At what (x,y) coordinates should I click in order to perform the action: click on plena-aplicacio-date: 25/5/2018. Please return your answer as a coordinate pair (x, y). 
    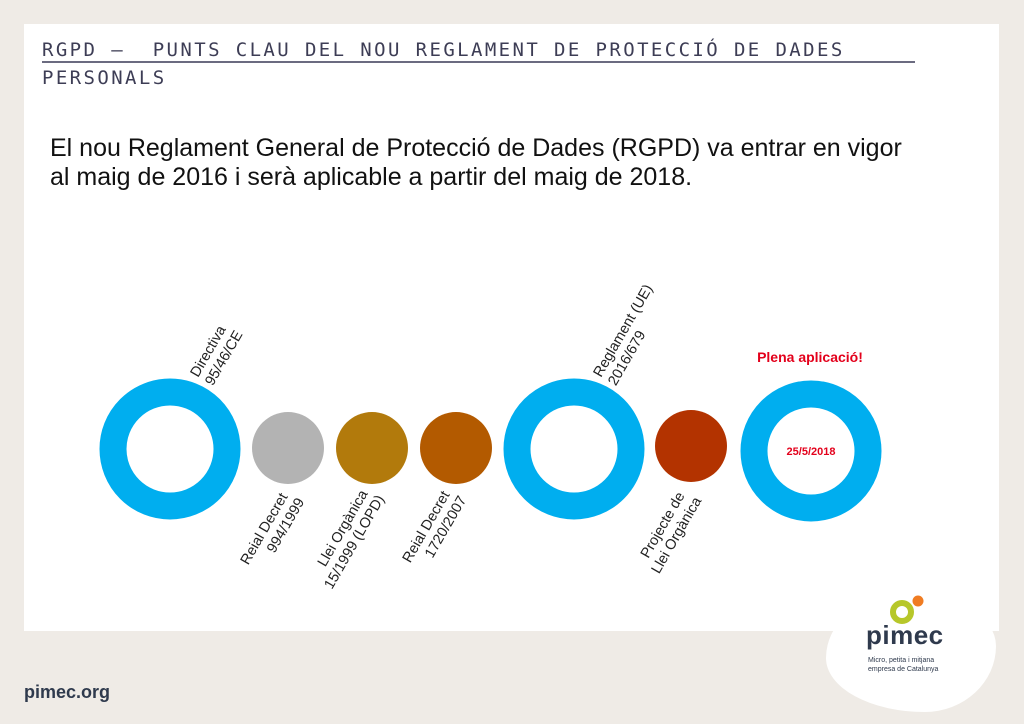
    Looking at the image, I should click on (811, 452).